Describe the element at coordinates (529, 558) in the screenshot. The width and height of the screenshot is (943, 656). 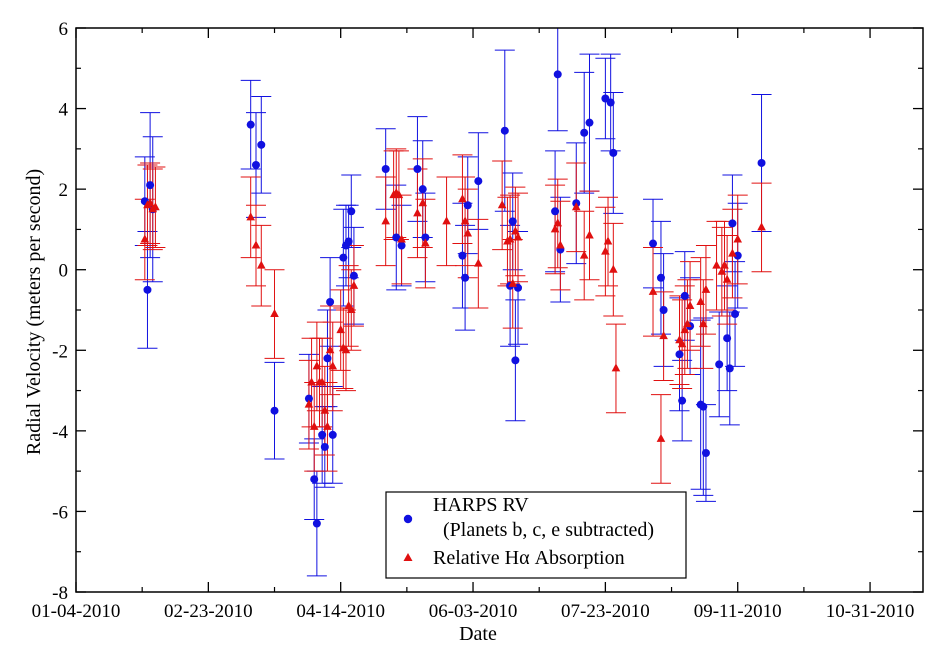
I see `legend-label-halpha: Relative Hα Absorption` at that location.